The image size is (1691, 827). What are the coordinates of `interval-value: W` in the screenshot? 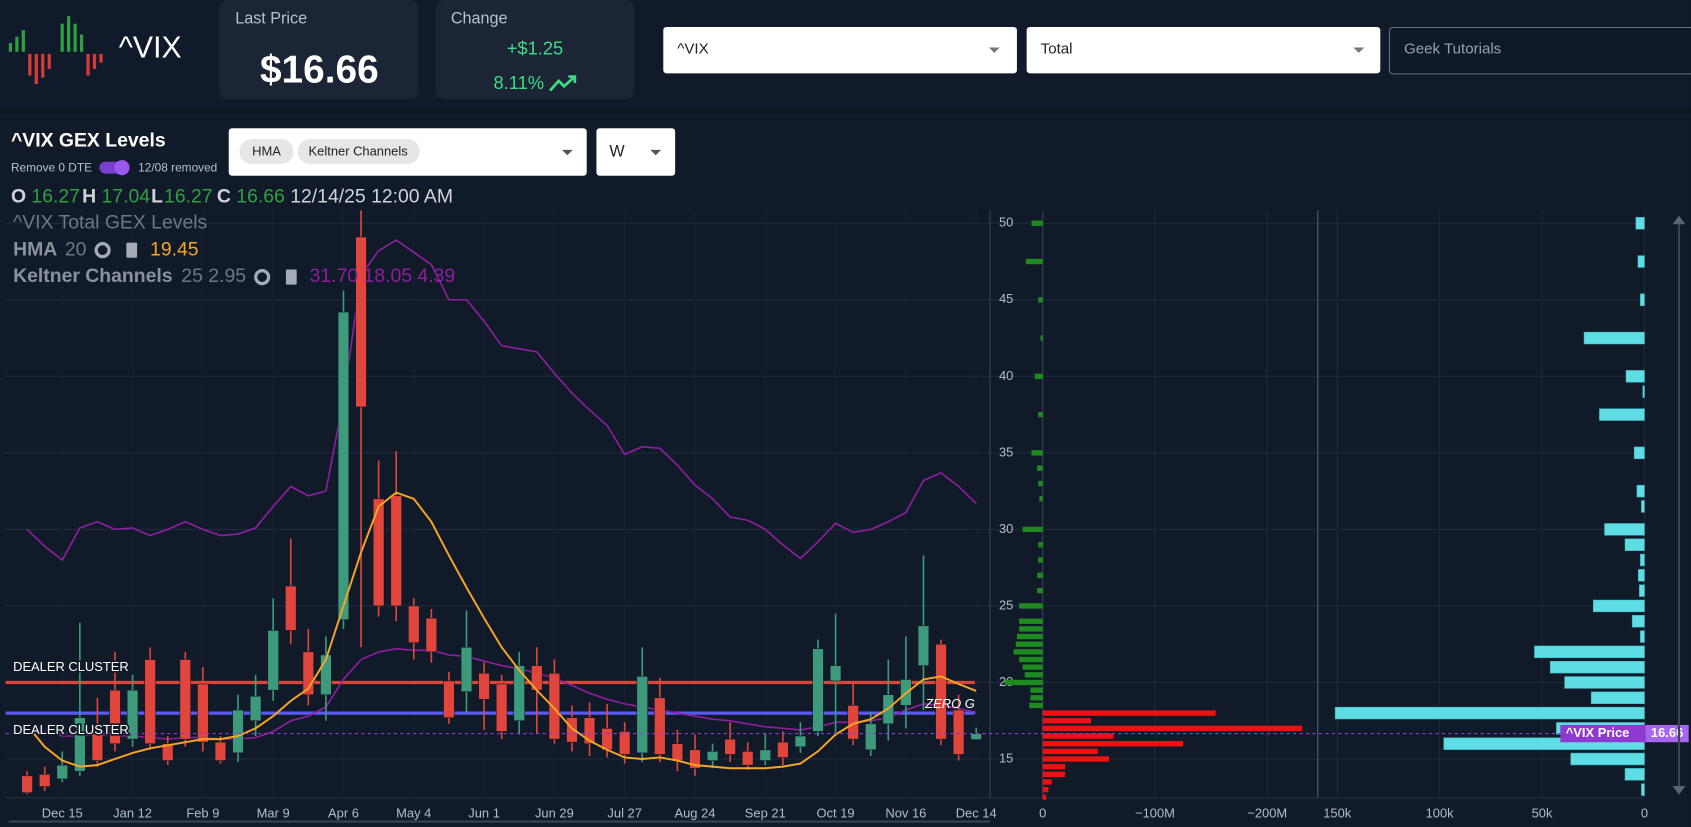 It's located at (617, 151).